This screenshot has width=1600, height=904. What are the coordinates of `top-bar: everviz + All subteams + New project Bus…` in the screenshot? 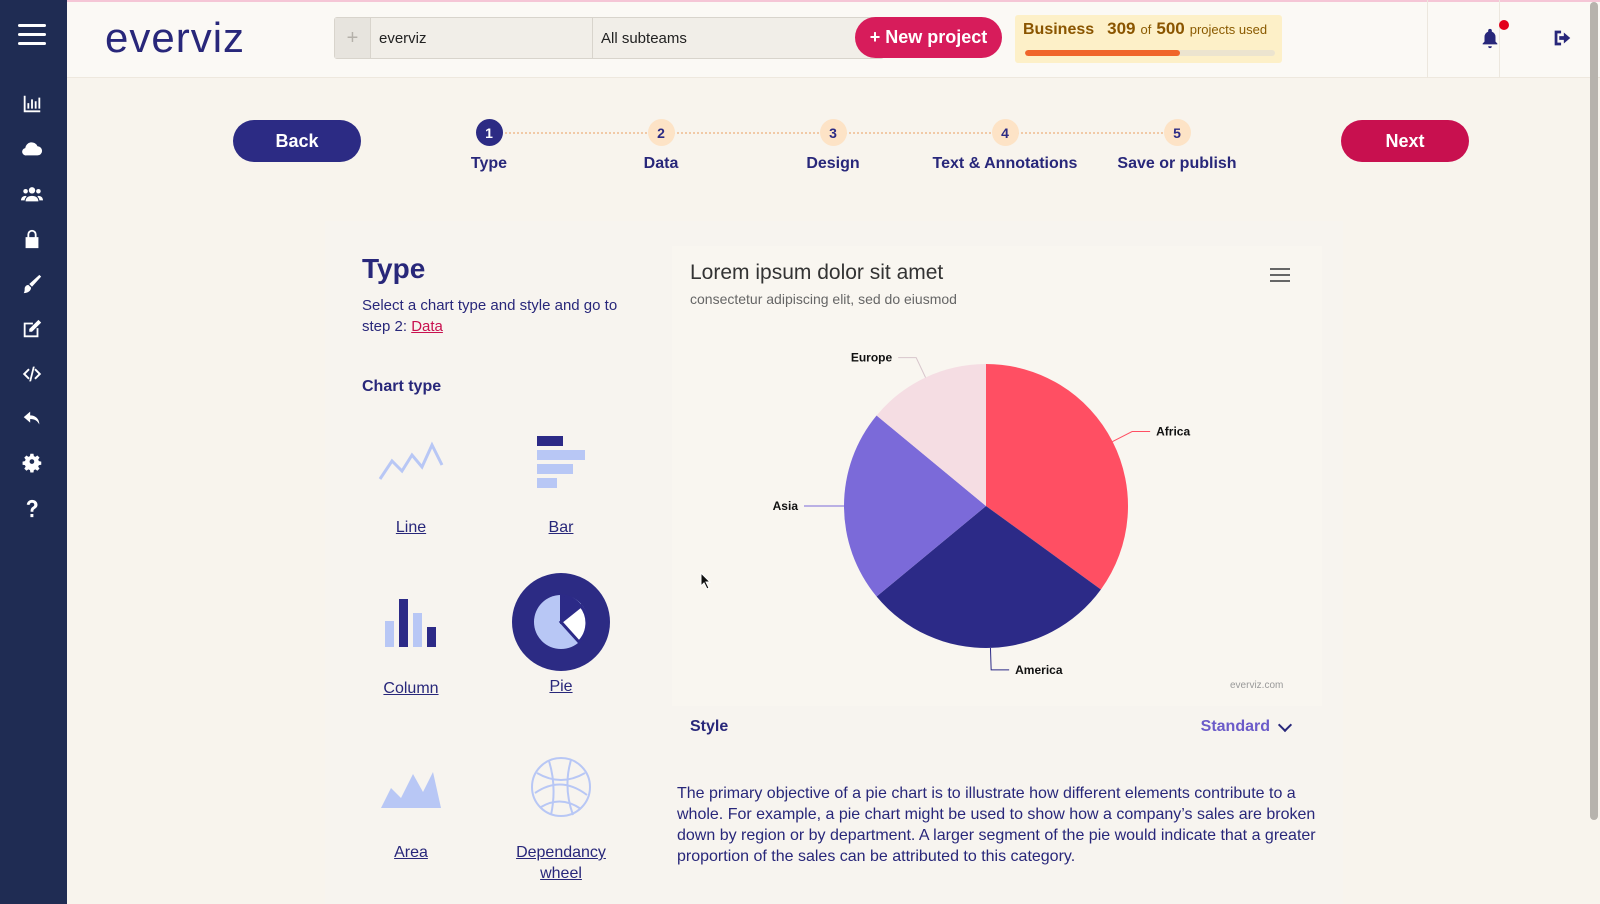 It's located at (833, 39).